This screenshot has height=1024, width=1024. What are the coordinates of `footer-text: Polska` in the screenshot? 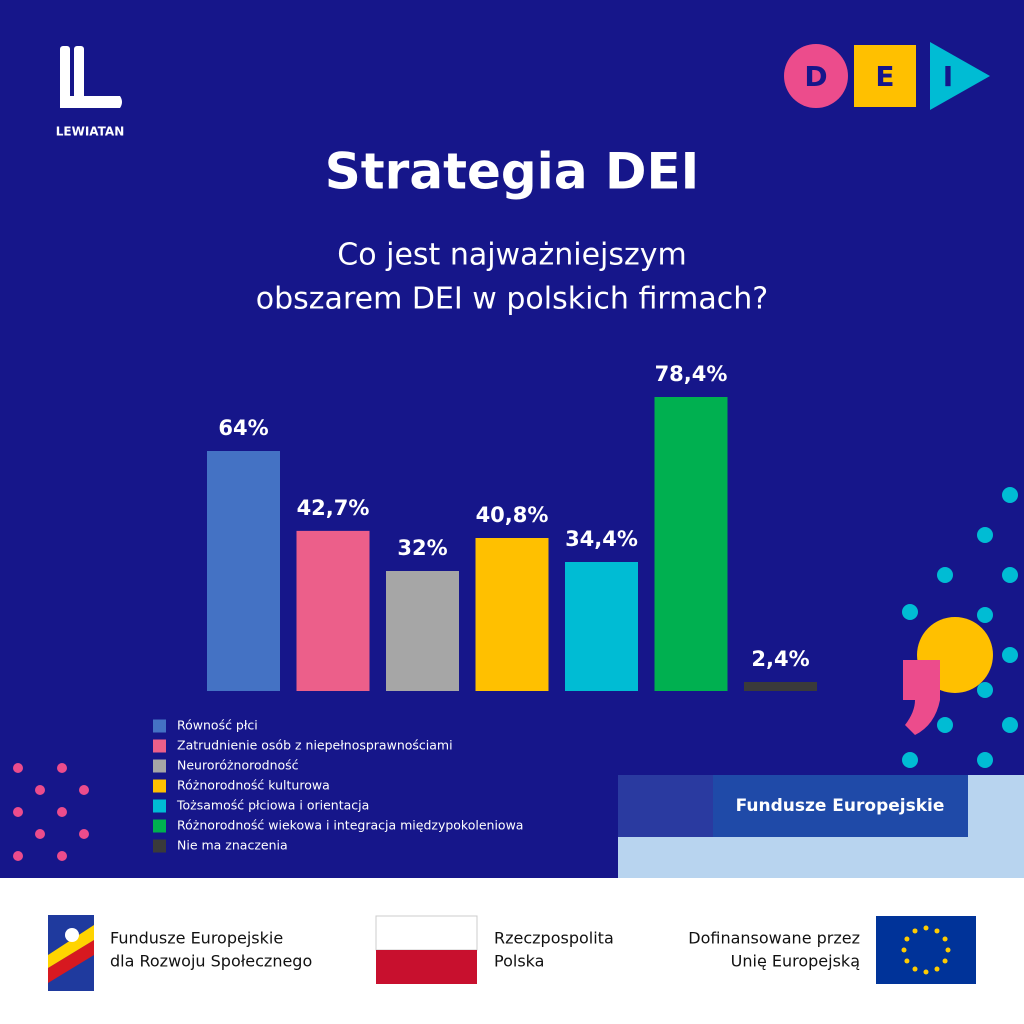 It's located at (519, 961).